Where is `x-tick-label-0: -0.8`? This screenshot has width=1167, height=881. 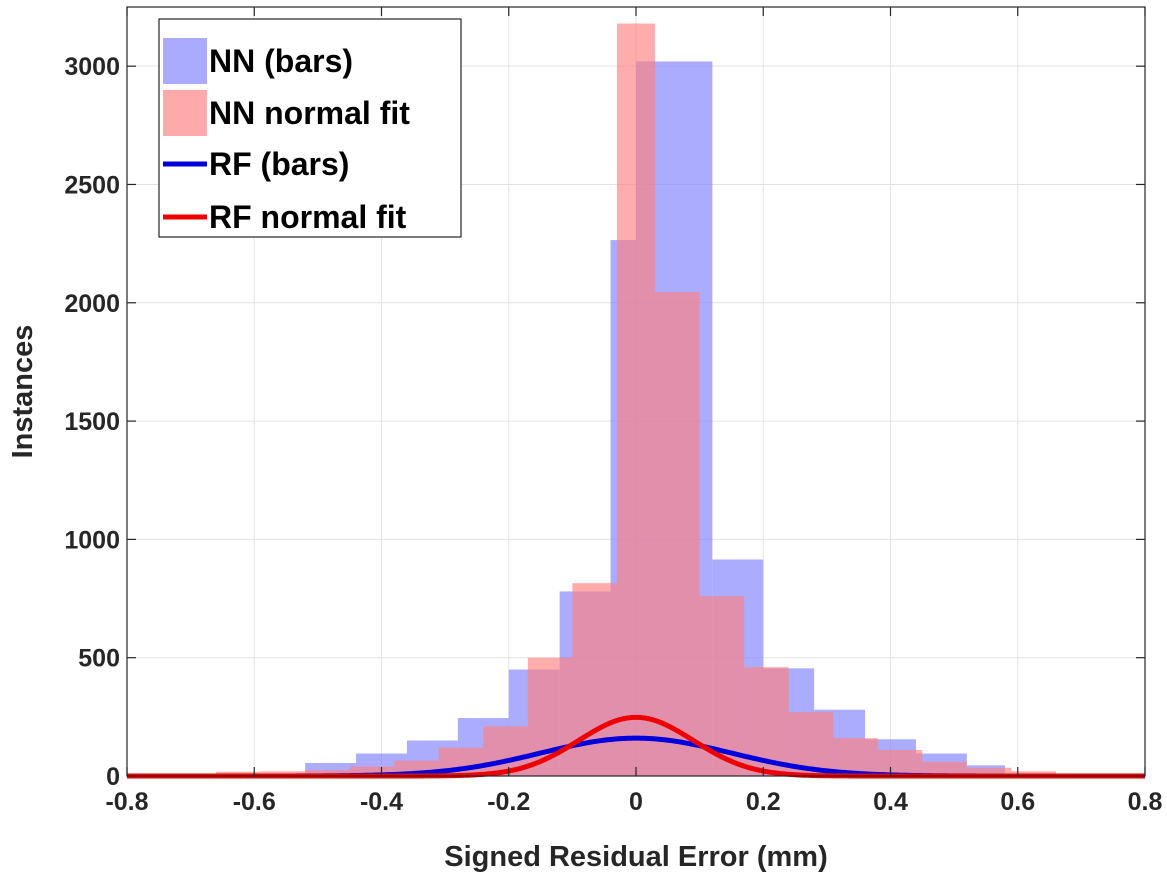 x-tick-label-0: -0.8 is located at coordinates (126, 802).